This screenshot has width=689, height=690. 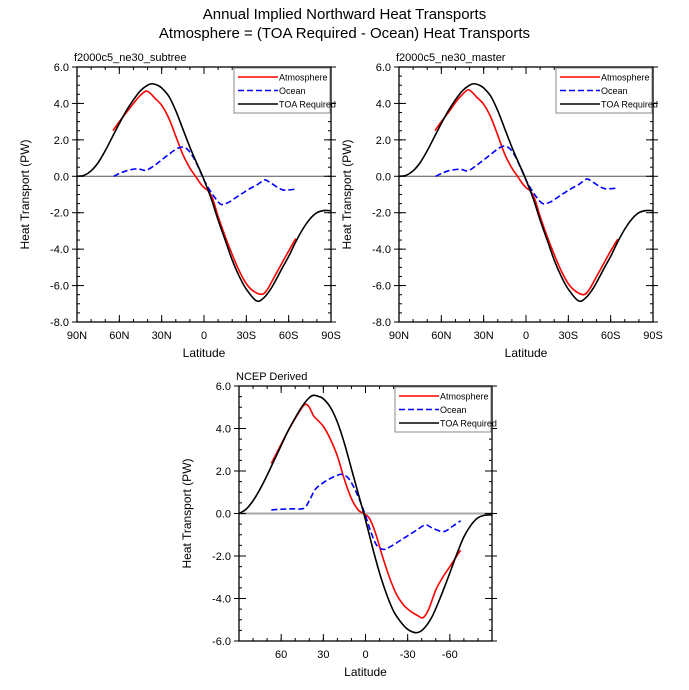 What do you see at coordinates (344, 14) in the screenshot?
I see `figure-title: Annual Implied Northward Heat Transports` at bounding box center [344, 14].